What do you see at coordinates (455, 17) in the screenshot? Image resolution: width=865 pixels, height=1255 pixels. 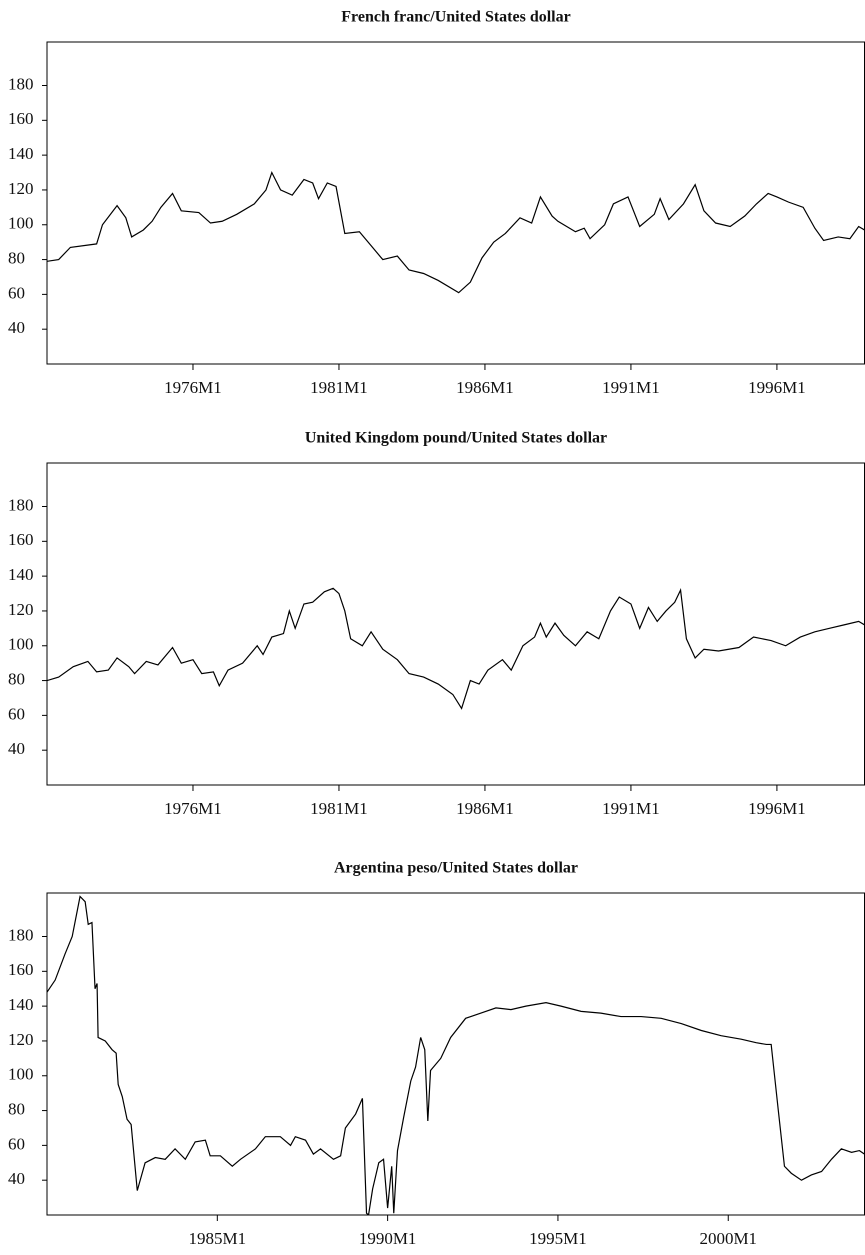 I see `chart-title: French franc/United States dollar` at bounding box center [455, 17].